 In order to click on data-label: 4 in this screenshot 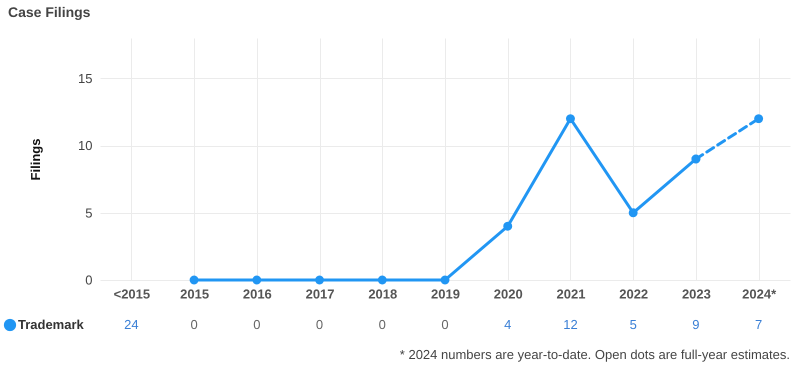, I will do `click(508, 324)`.